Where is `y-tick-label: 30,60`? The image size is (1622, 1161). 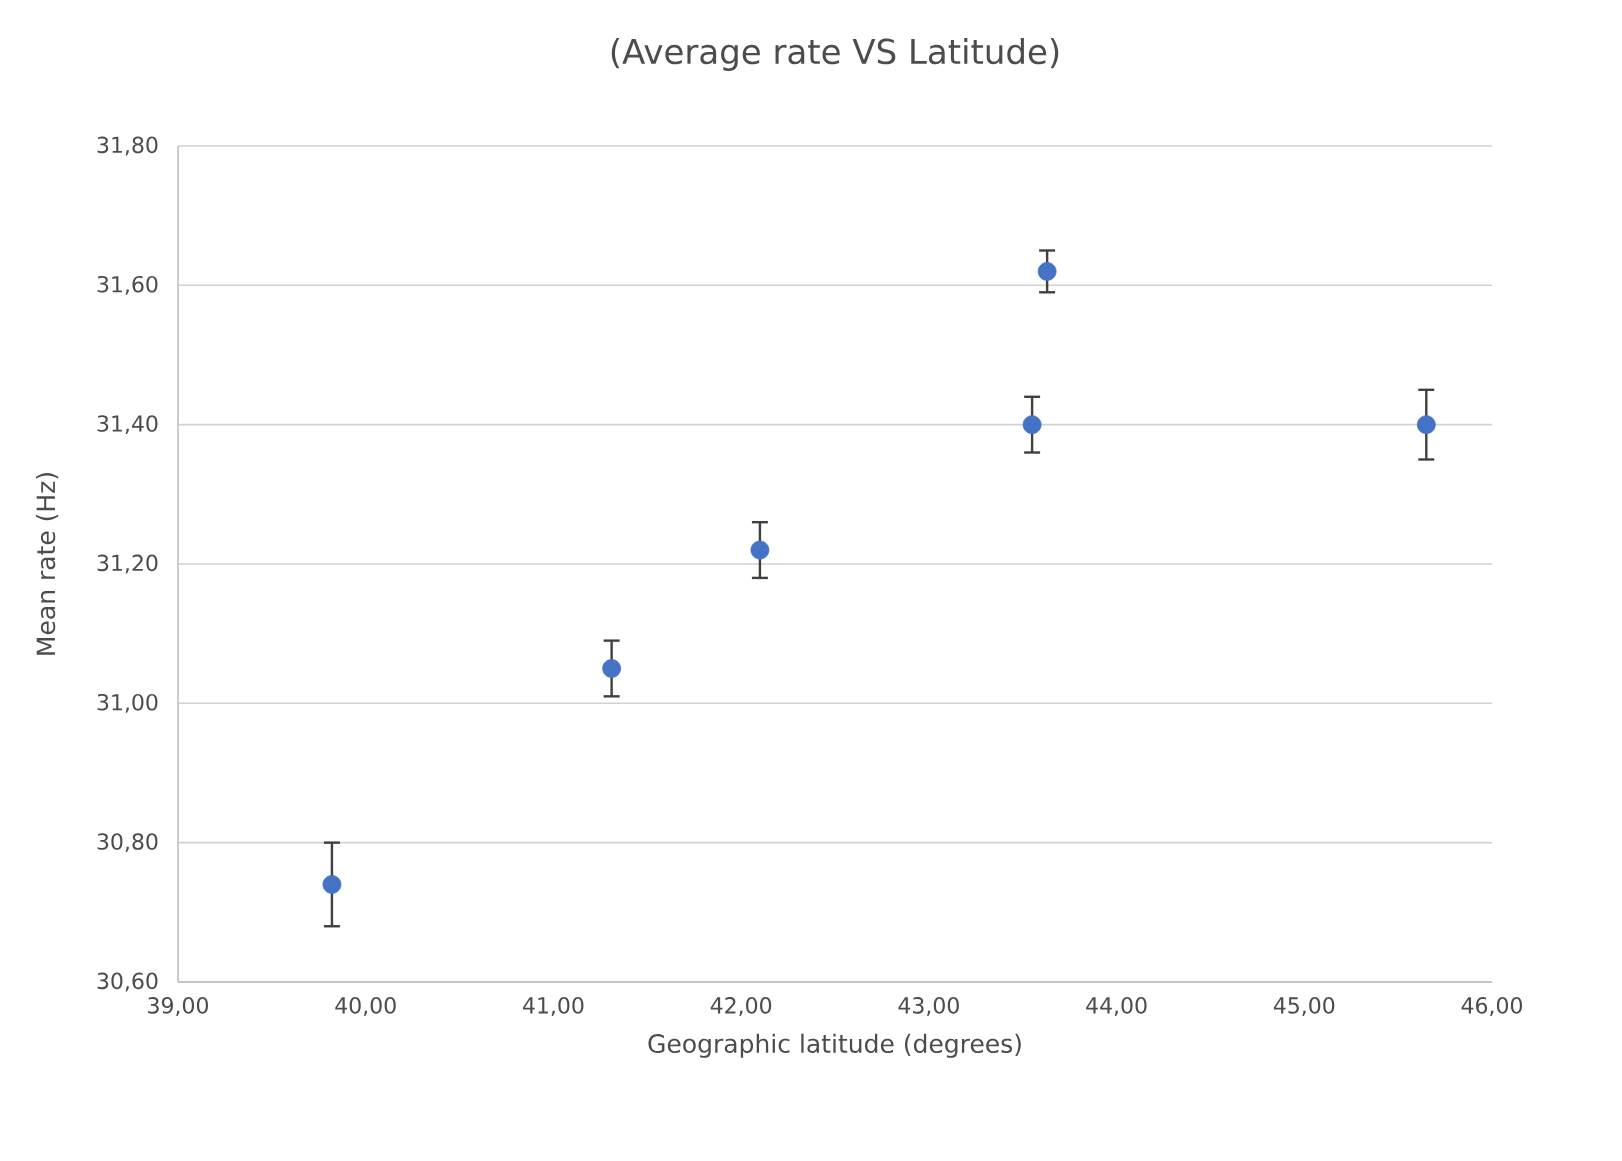 y-tick-label: 30,60 is located at coordinates (127, 982).